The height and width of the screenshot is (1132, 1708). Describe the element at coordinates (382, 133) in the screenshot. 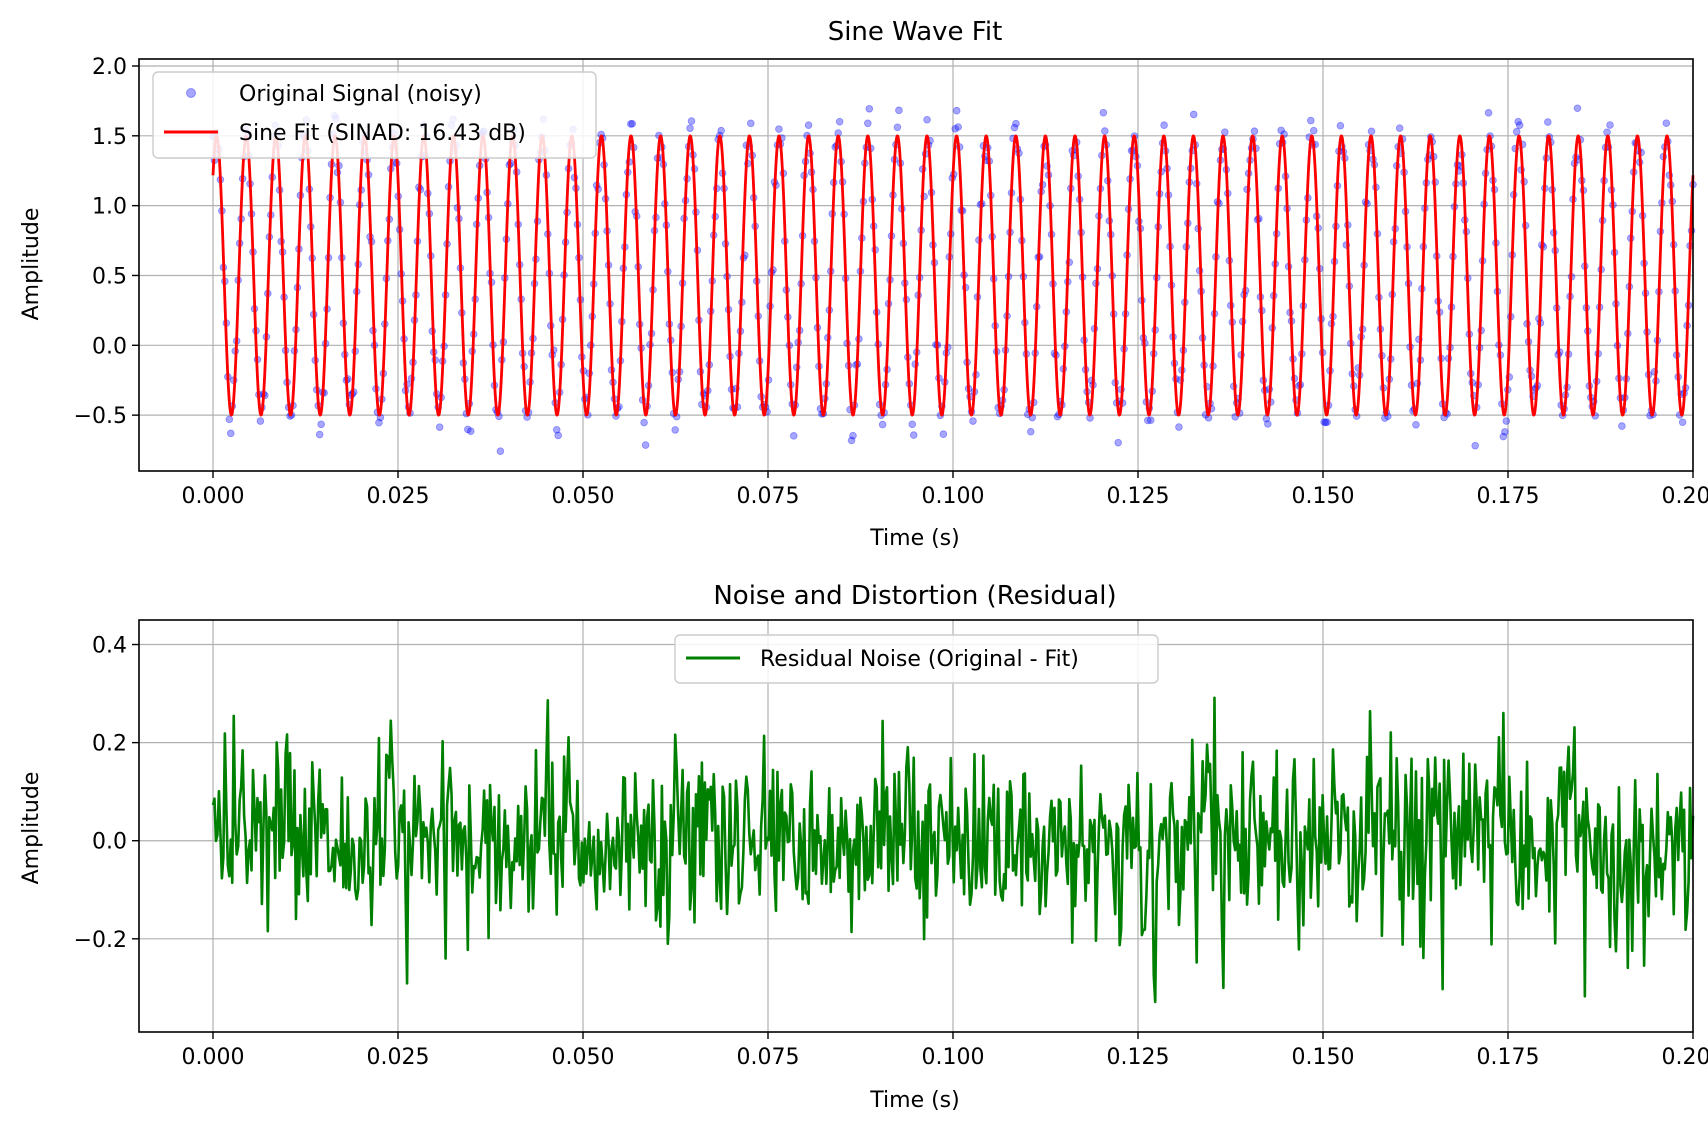

I see `legend-label-sine-fit: Sine Fit (SINAD: 16.43 dB)` at that location.